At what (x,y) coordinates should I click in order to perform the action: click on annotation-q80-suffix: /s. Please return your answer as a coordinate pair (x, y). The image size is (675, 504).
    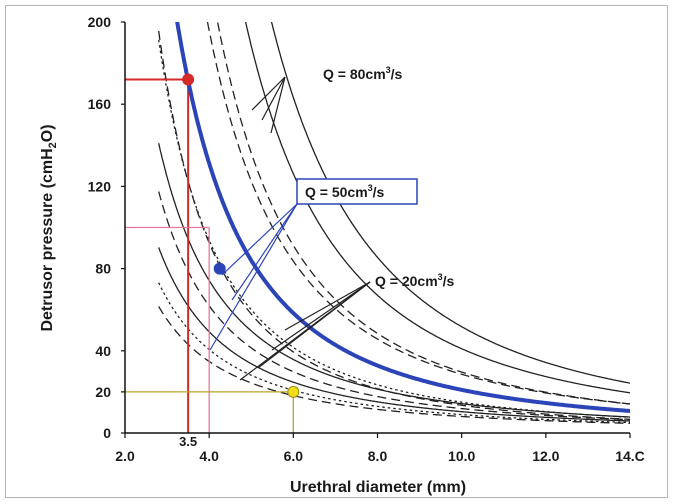
    Looking at the image, I should click on (397, 74).